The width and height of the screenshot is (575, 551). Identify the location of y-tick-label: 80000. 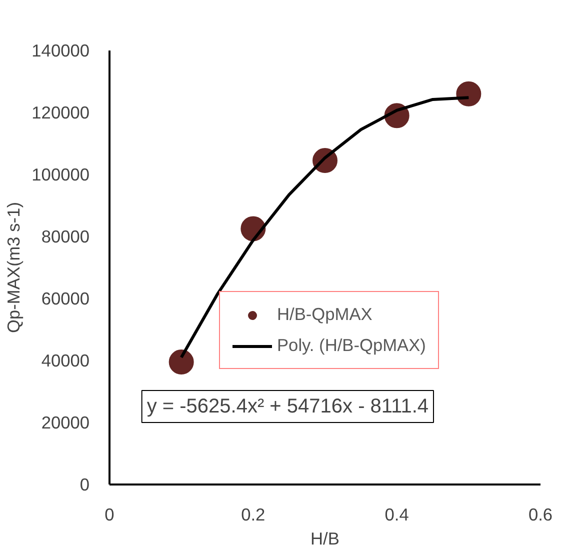
(65, 236).